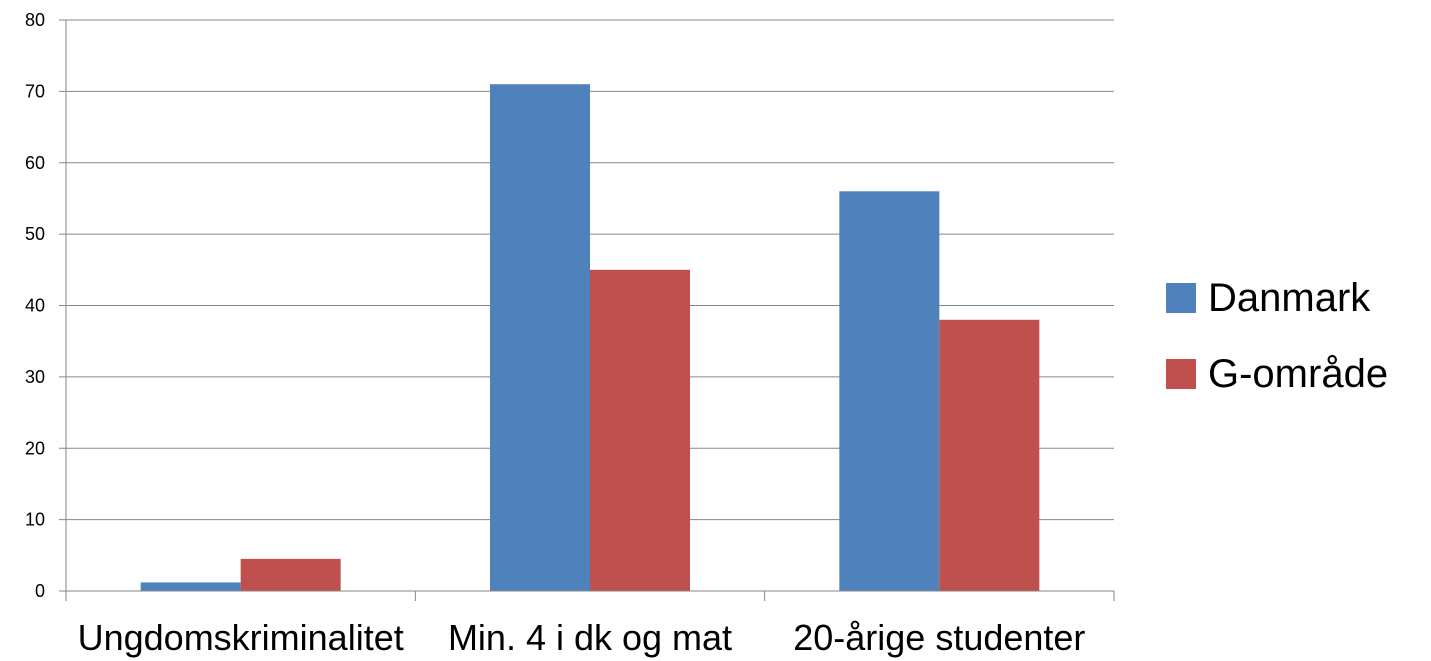 This screenshot has width=1431, height=661. I want to click on legend: Danmark G-område, so click(1277, 336).